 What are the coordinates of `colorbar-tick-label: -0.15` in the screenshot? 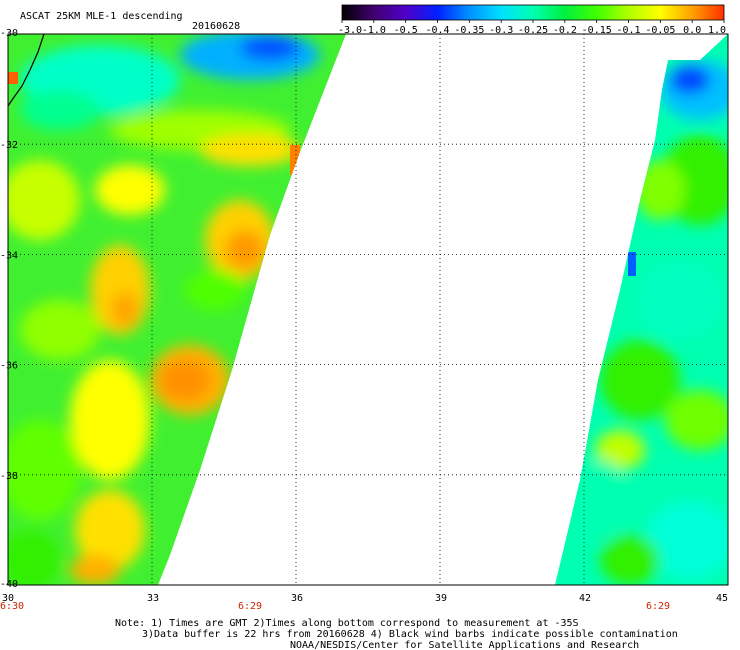 It's located at (597, 30).